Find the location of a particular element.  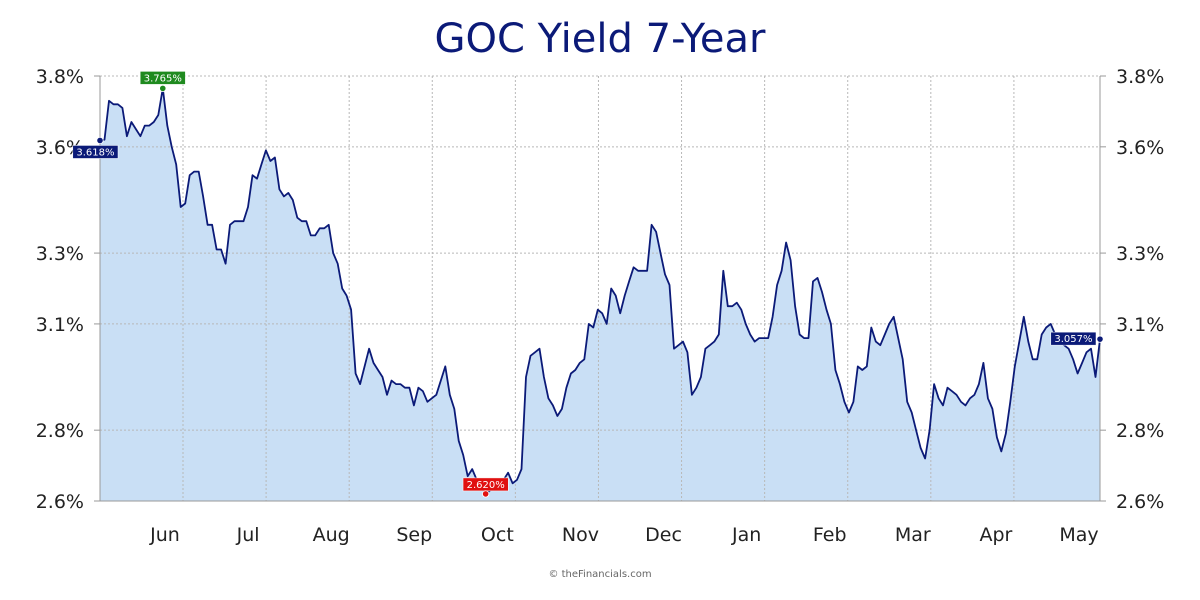

high-callout-box is located at coordinates (162, 78).